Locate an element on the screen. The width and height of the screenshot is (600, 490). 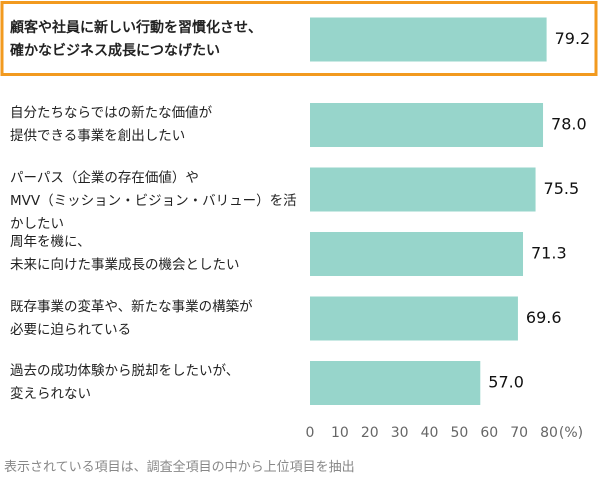
category-label: 既存事業の変革や、新たな事業の構築が 必要に迫られている is located at coordinates (131, 318).